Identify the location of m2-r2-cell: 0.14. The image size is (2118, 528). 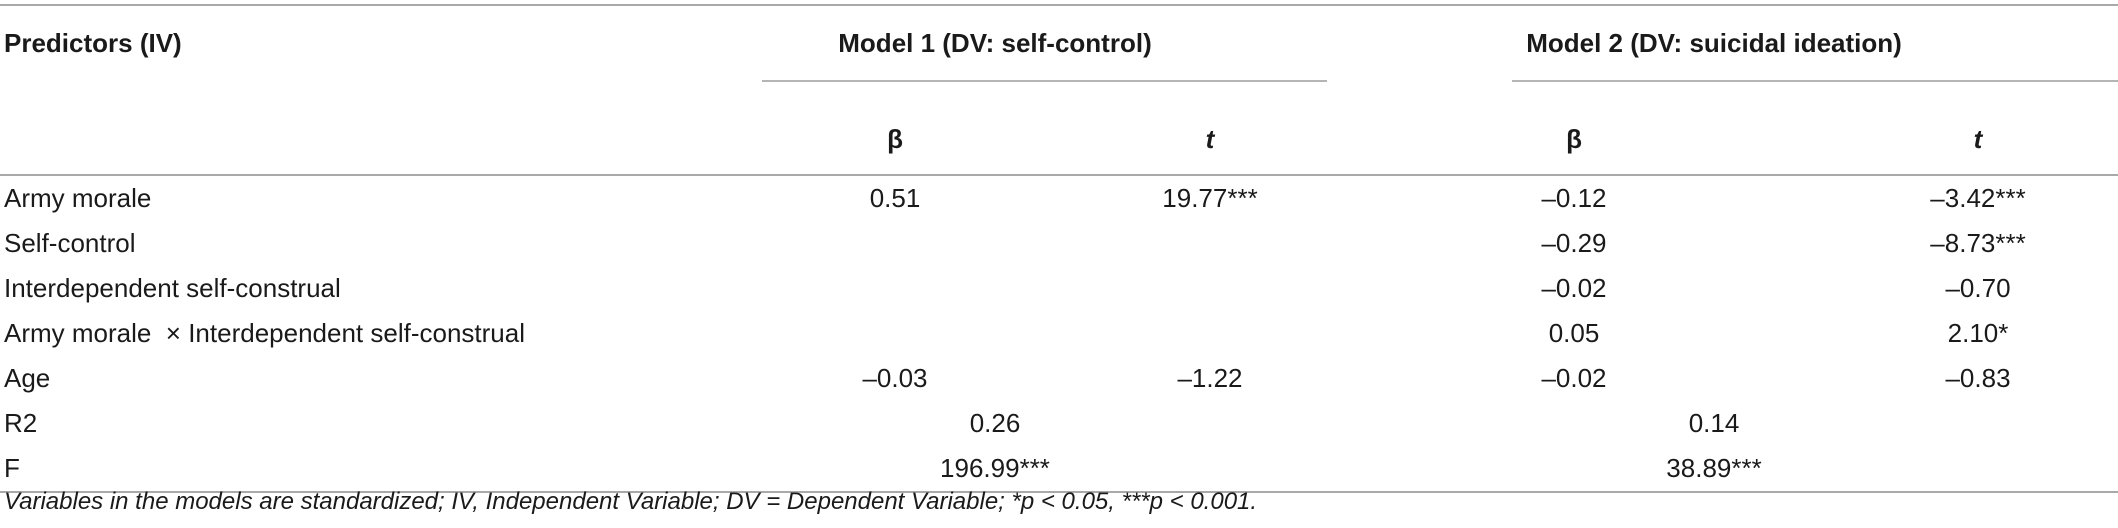
(1714, 423).